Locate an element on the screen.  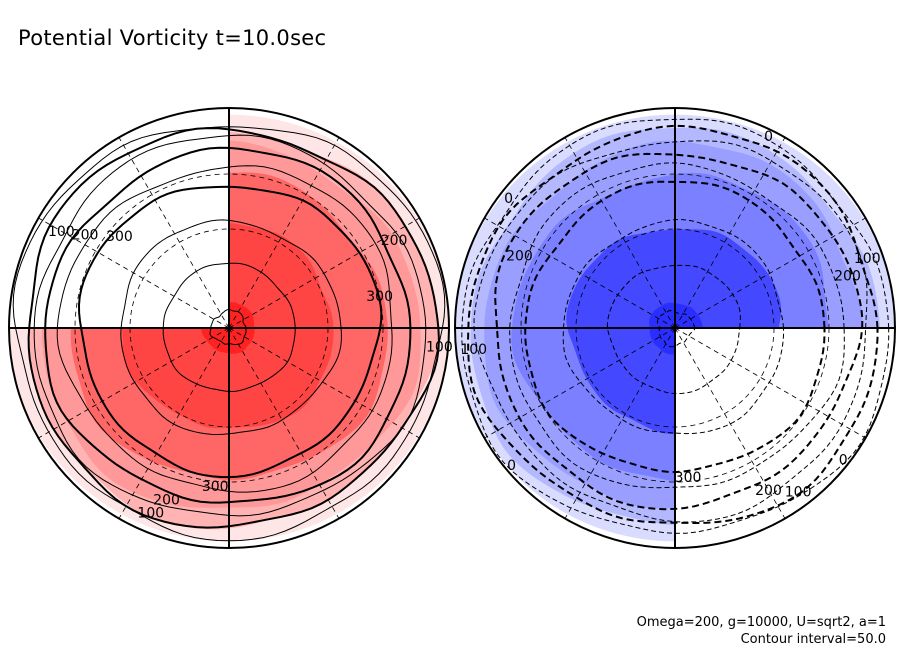
contour-line is located at coordinates (673, 329).